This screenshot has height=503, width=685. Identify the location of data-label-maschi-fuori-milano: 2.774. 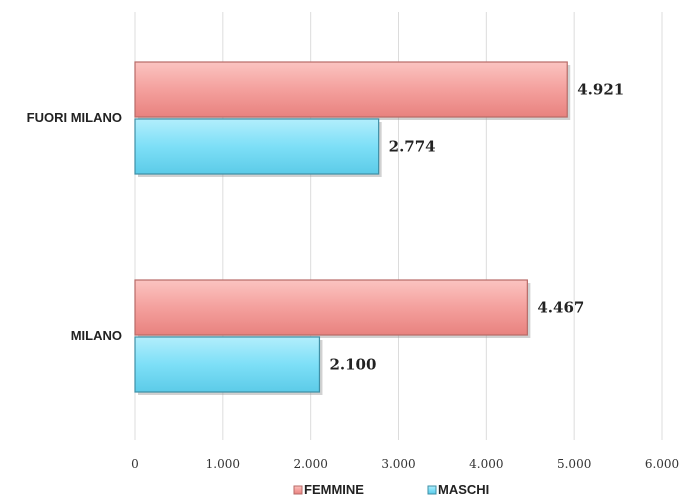
(412, 147).